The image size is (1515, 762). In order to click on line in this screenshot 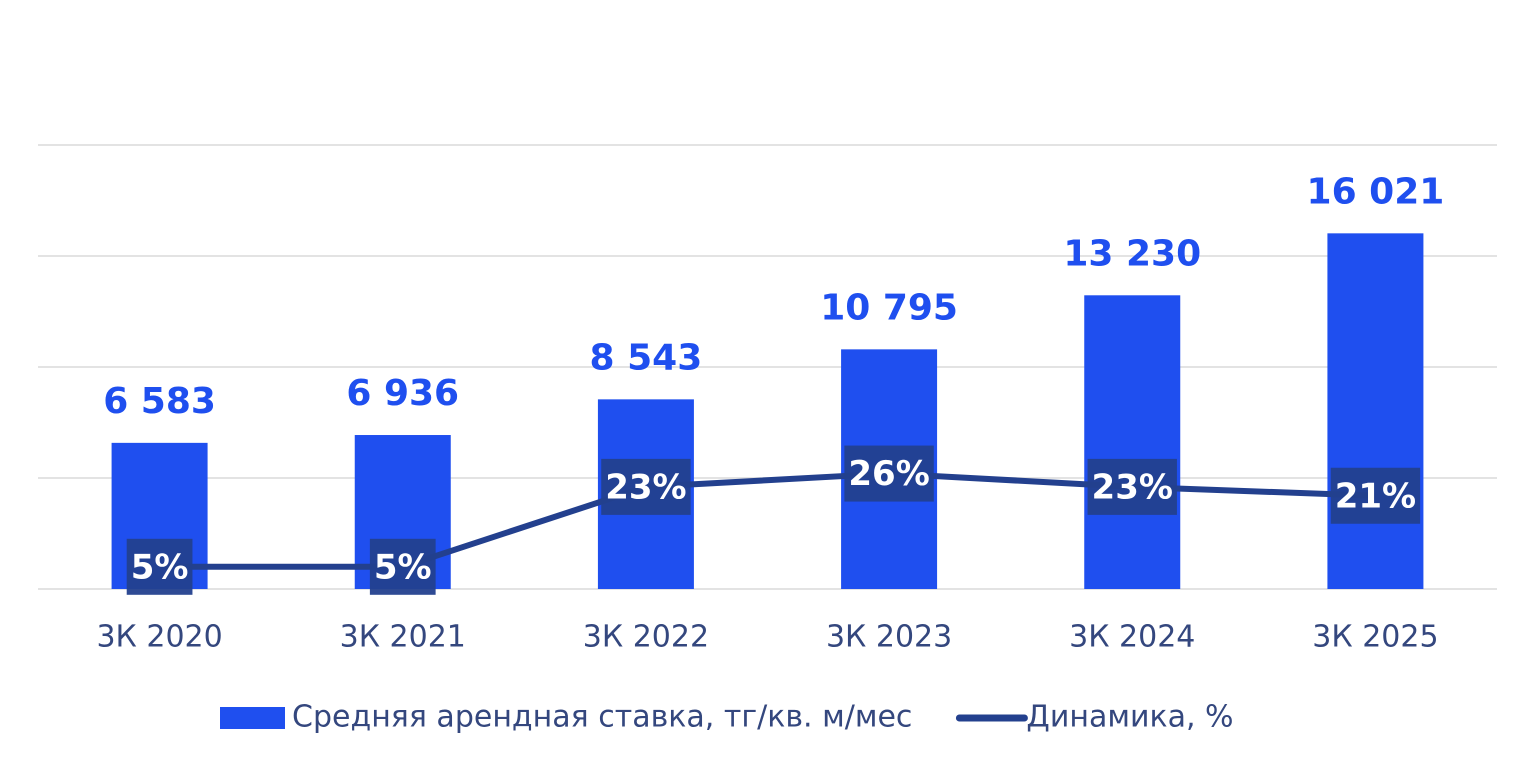, I will do `click(767, 520)`.